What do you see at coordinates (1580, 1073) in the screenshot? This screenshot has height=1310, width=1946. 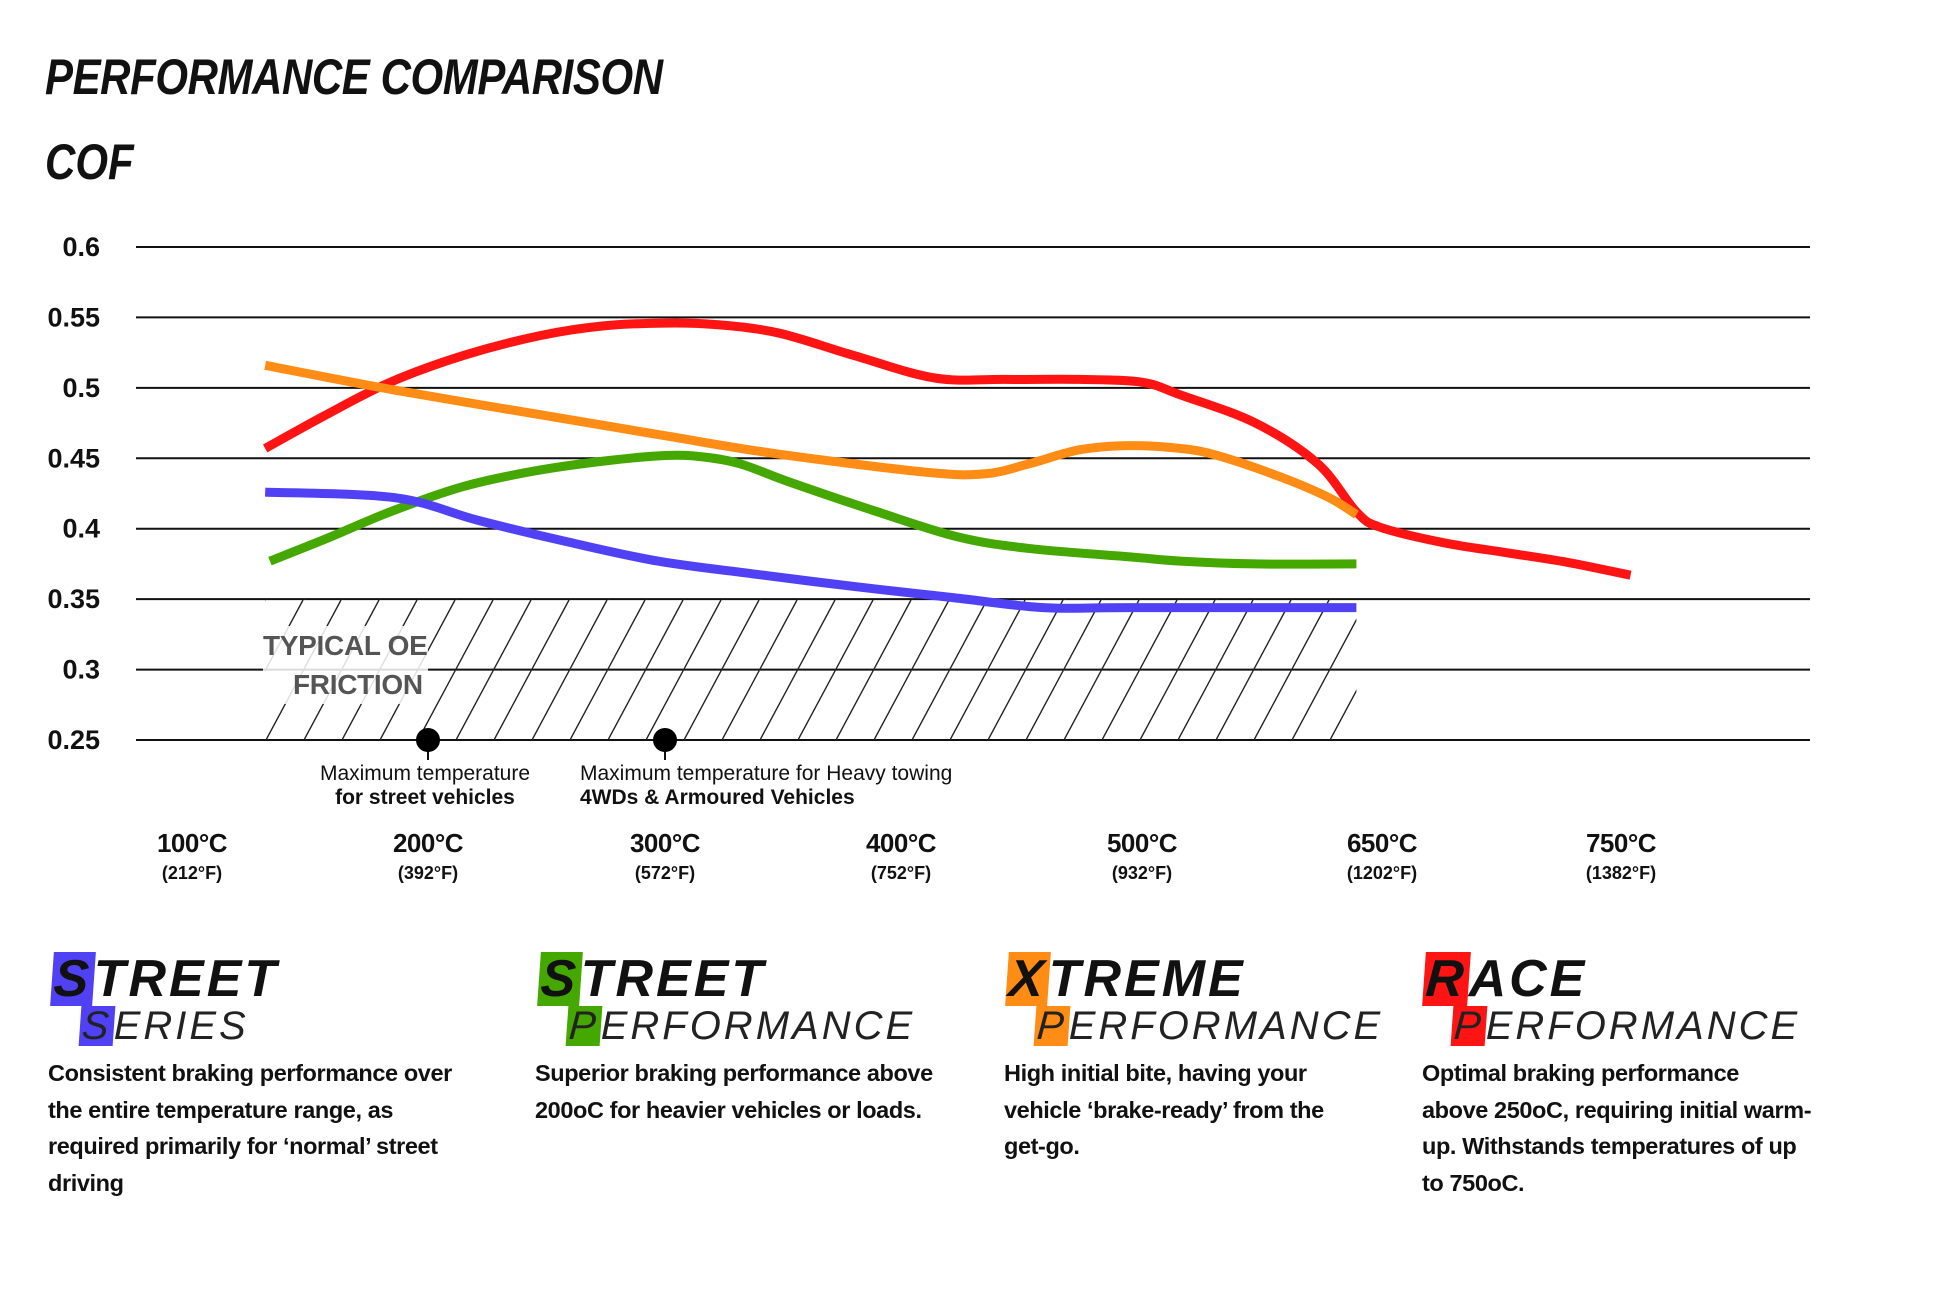 I see `description-line: Optimal braking performance` at bounding box center [1580, 1073].